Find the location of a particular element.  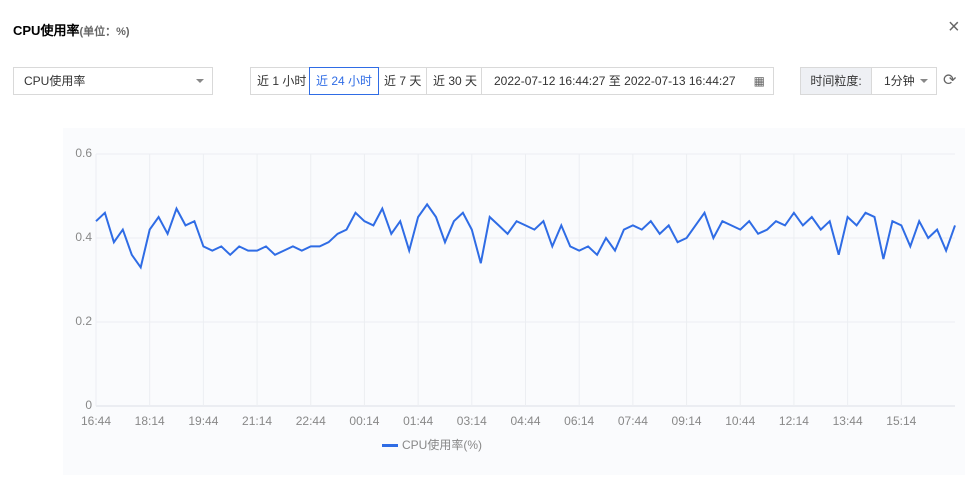

x-tick-label: 15:14 is located at coordinates (901, 421).